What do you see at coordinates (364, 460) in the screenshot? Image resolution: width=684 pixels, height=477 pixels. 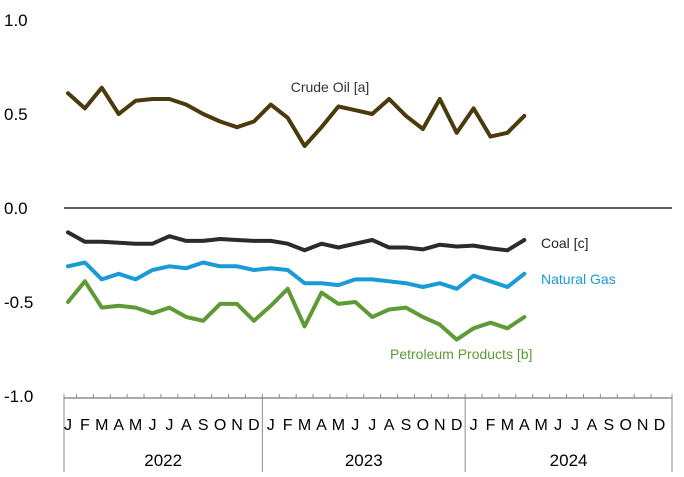 I see `year-label: 2023` at bounding box center [364, 460].